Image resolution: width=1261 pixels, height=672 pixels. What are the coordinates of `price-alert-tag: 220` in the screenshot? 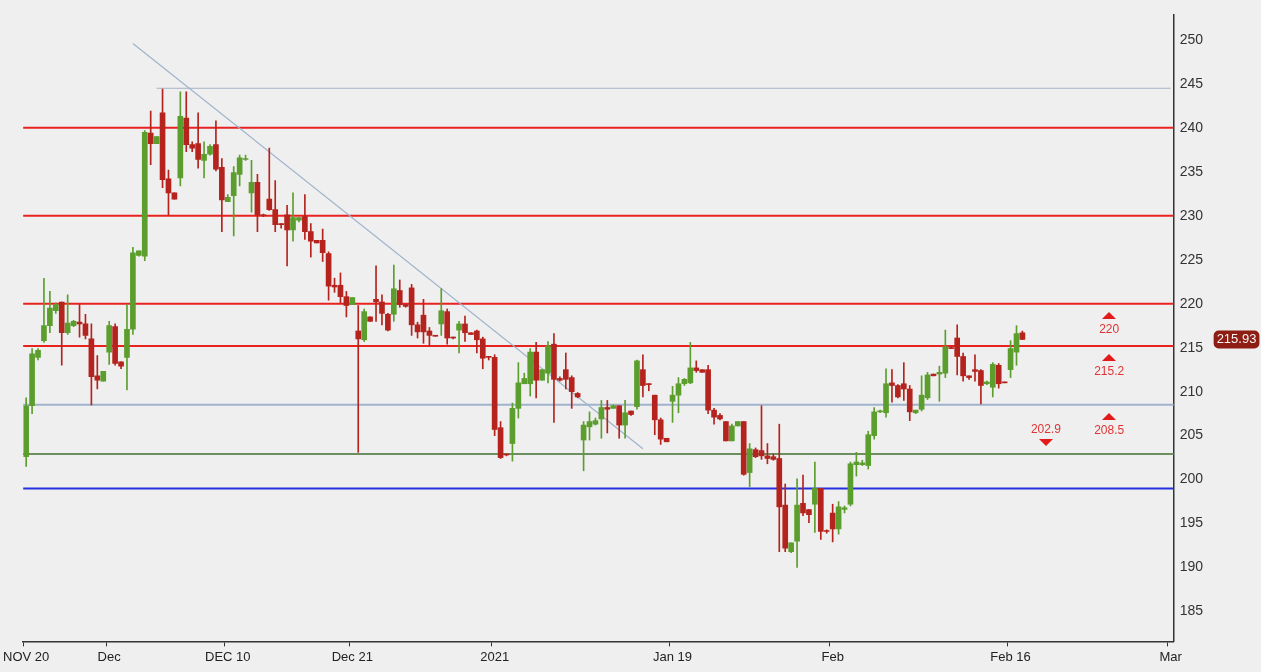 It's located at (1109, 324).